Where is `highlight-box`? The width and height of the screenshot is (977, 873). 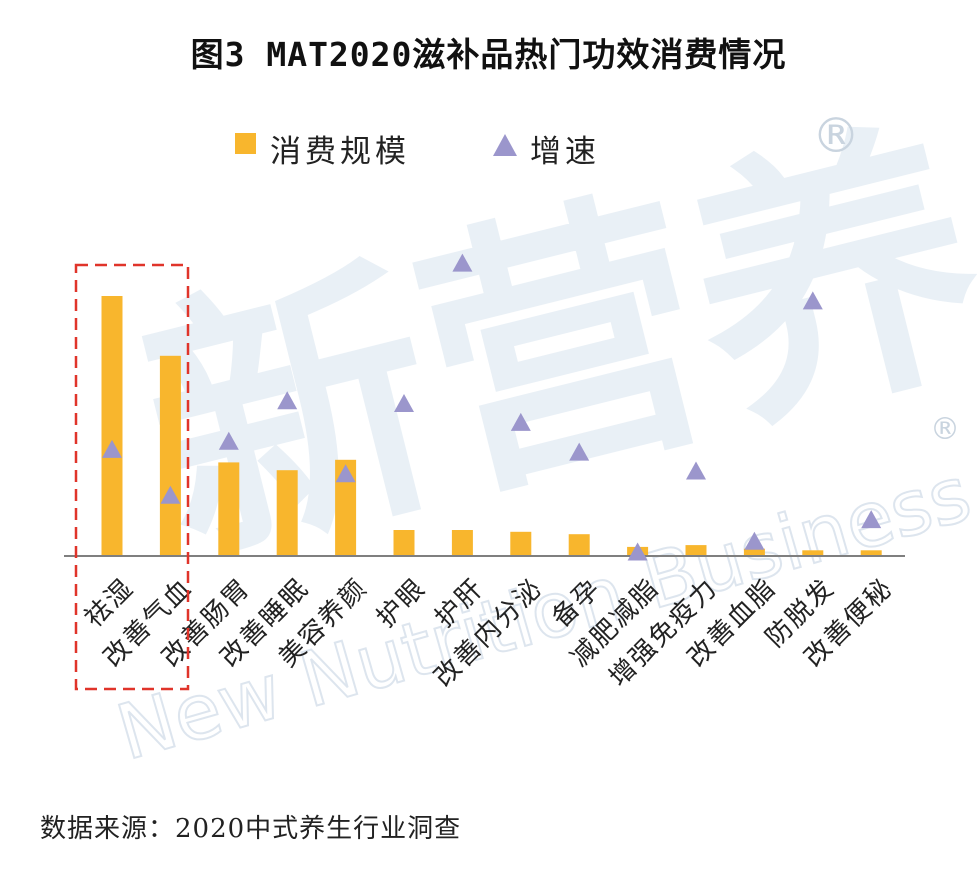
highlight-box is located at coordinates (132, 477).